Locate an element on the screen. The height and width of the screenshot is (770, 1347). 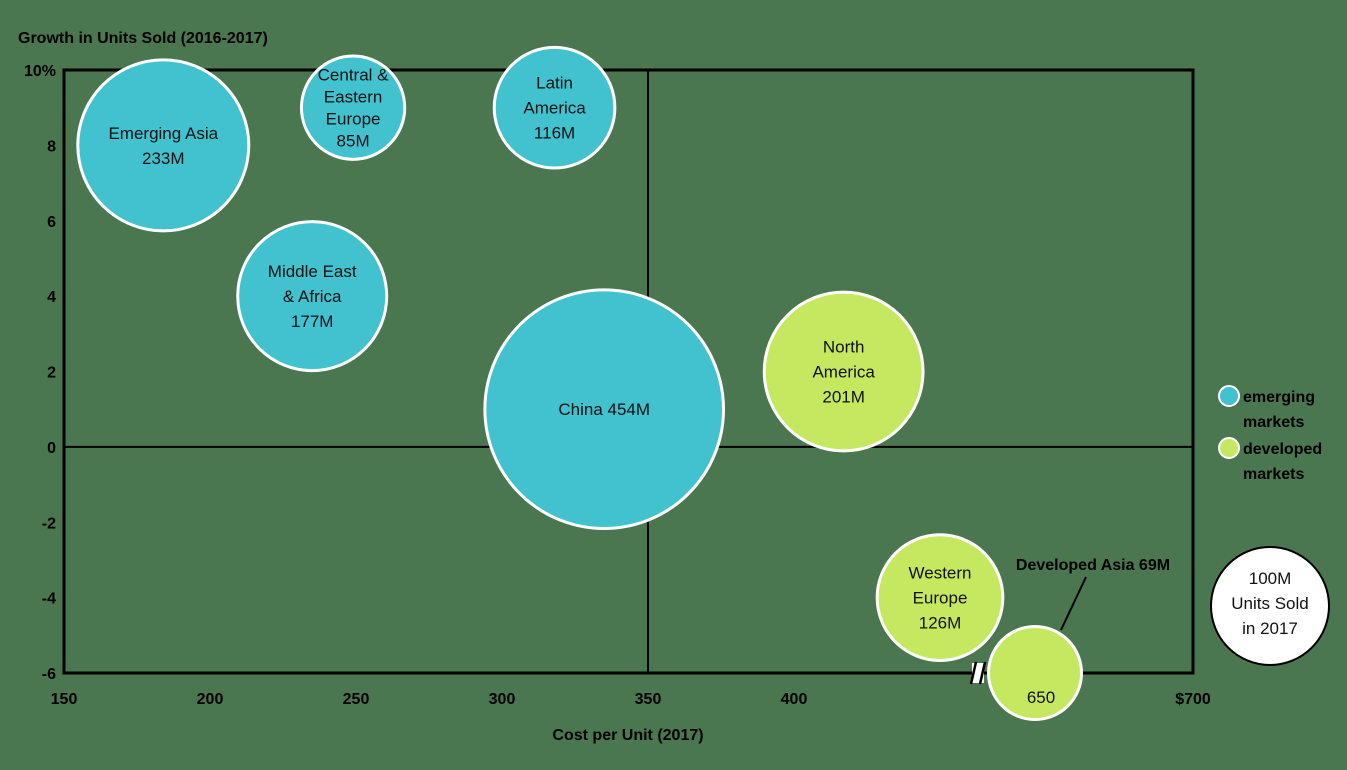
y-tick-label: -4 is located at coordinates (49, 599).